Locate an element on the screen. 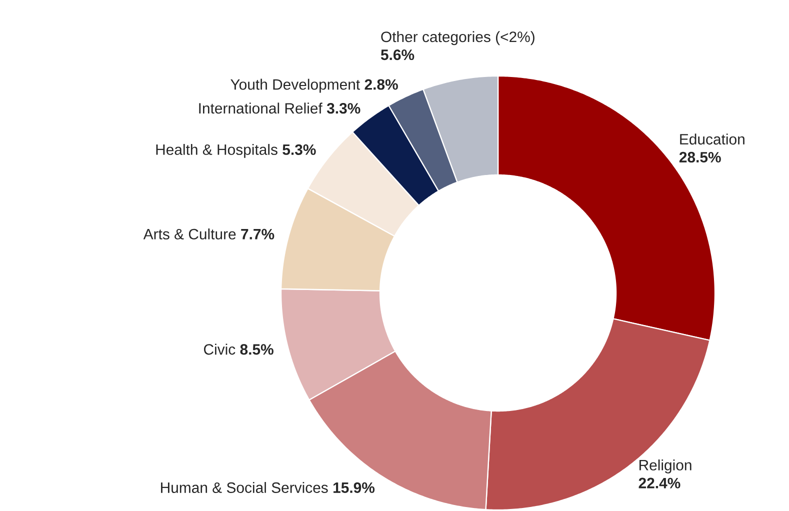 The width and height of the screenshot is (789, 511). data-label: 2.8% is located at coordinates (381, 84).